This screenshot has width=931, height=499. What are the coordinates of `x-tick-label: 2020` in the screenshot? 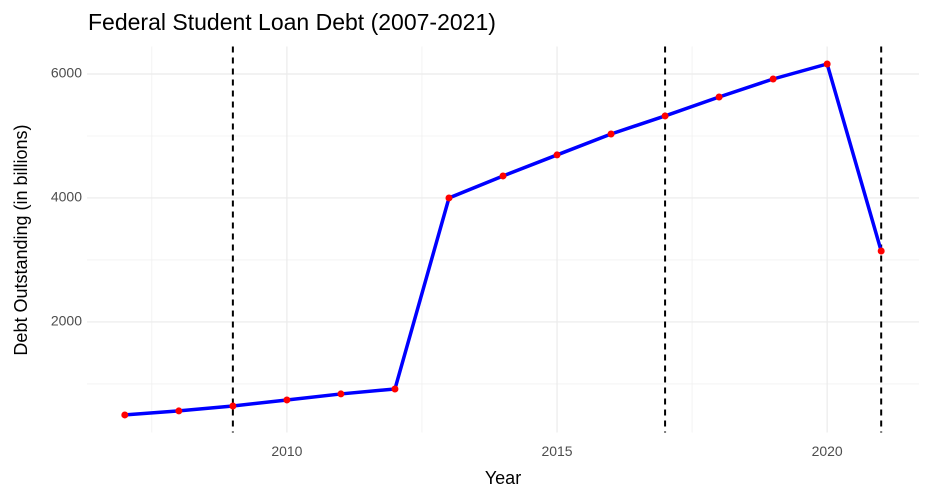 It's located at (827, 451).